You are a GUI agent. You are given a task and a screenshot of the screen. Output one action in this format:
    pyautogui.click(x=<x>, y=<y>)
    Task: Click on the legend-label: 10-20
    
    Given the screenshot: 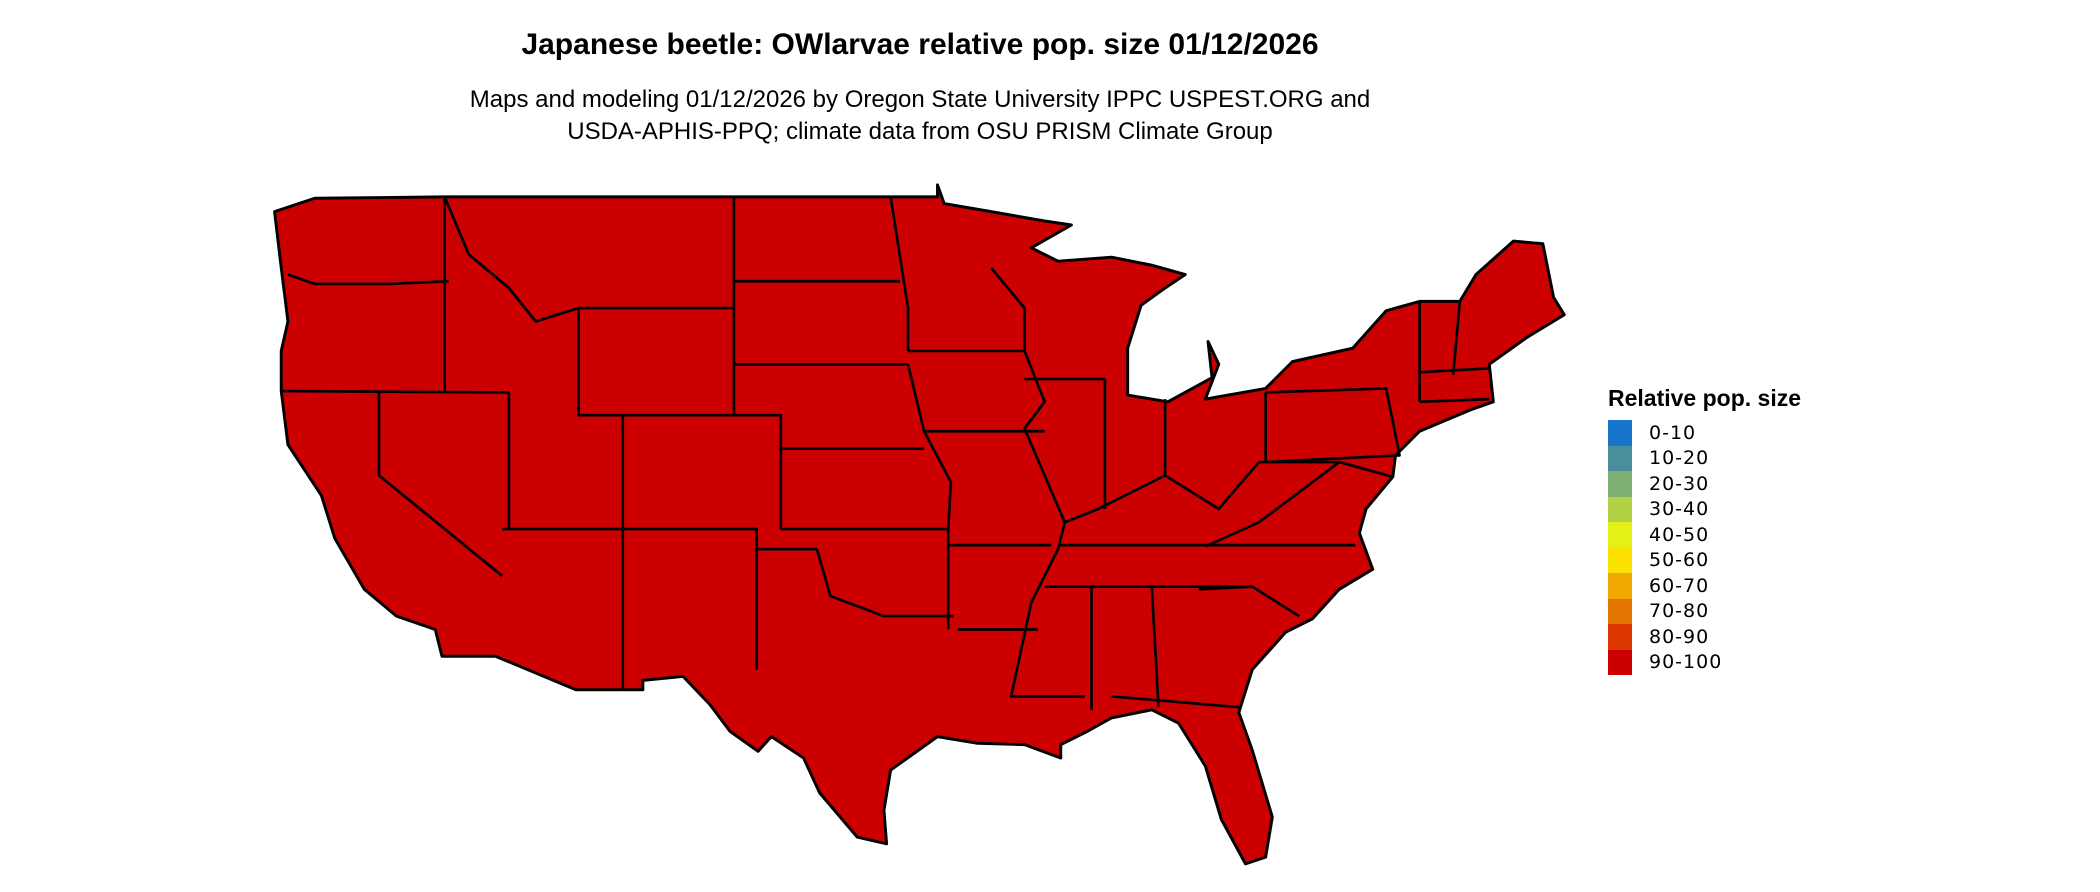 What is the action you would take?
    pyautogui.click(x=1679, y=458)
    